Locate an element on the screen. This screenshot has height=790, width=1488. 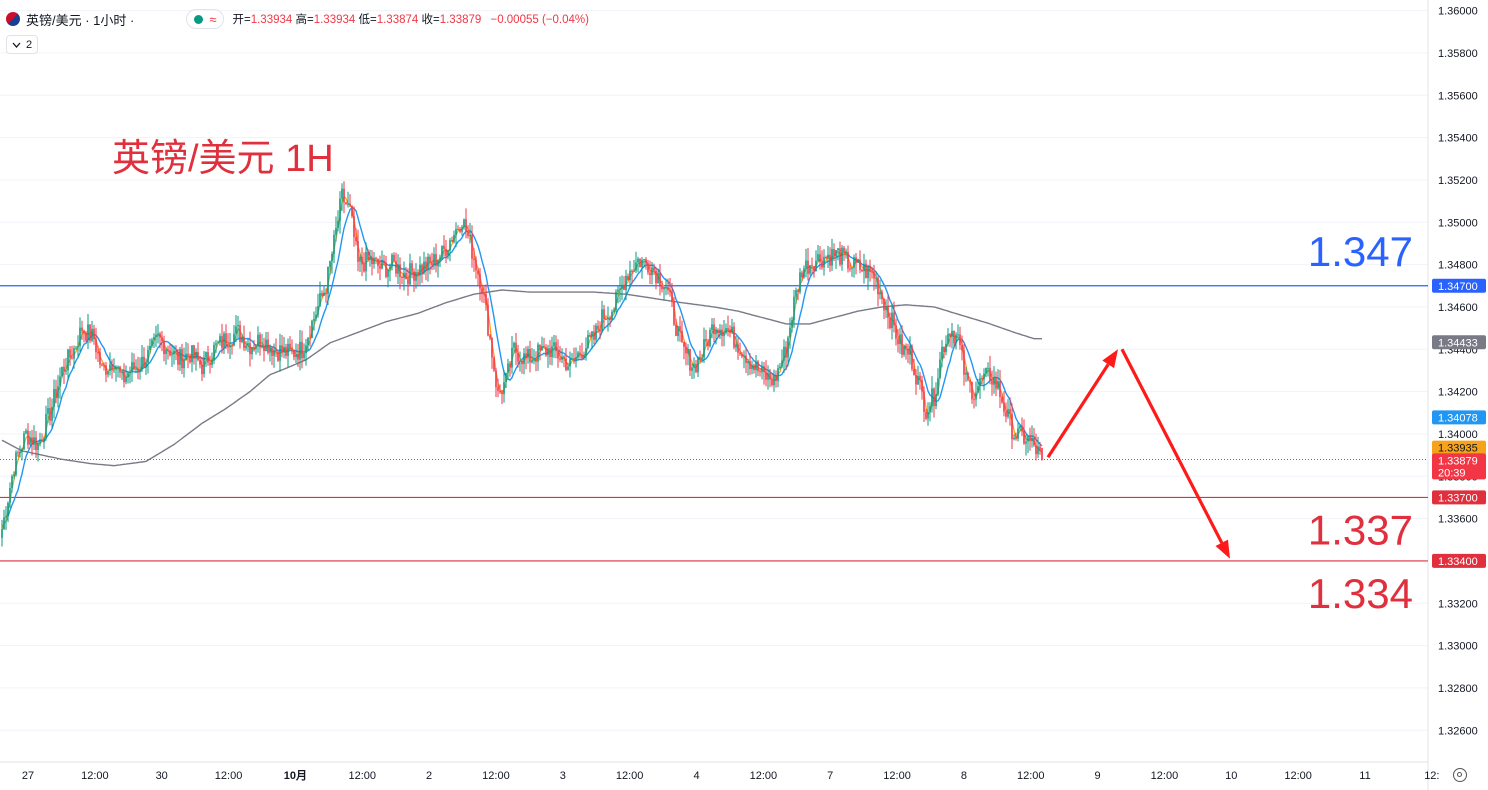
y-tick-label: 1.34000 is located at coordinates (1458, 435).